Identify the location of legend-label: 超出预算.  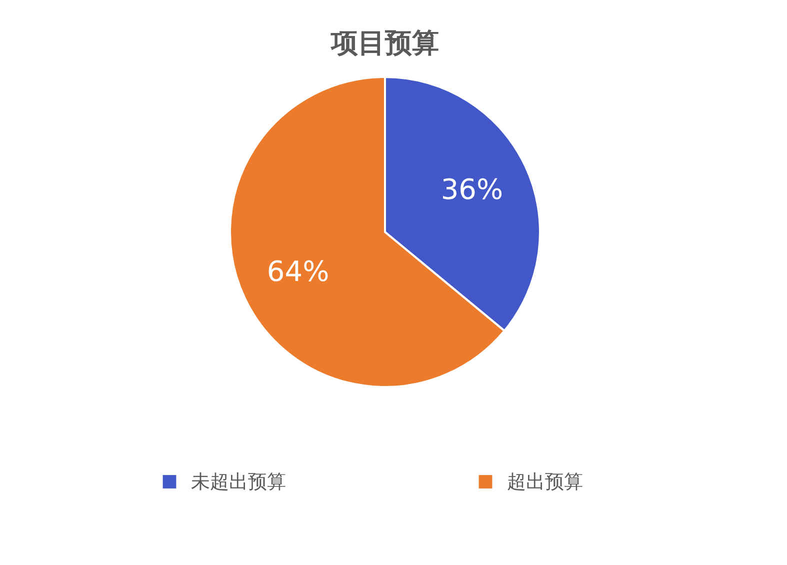
(545, 481).